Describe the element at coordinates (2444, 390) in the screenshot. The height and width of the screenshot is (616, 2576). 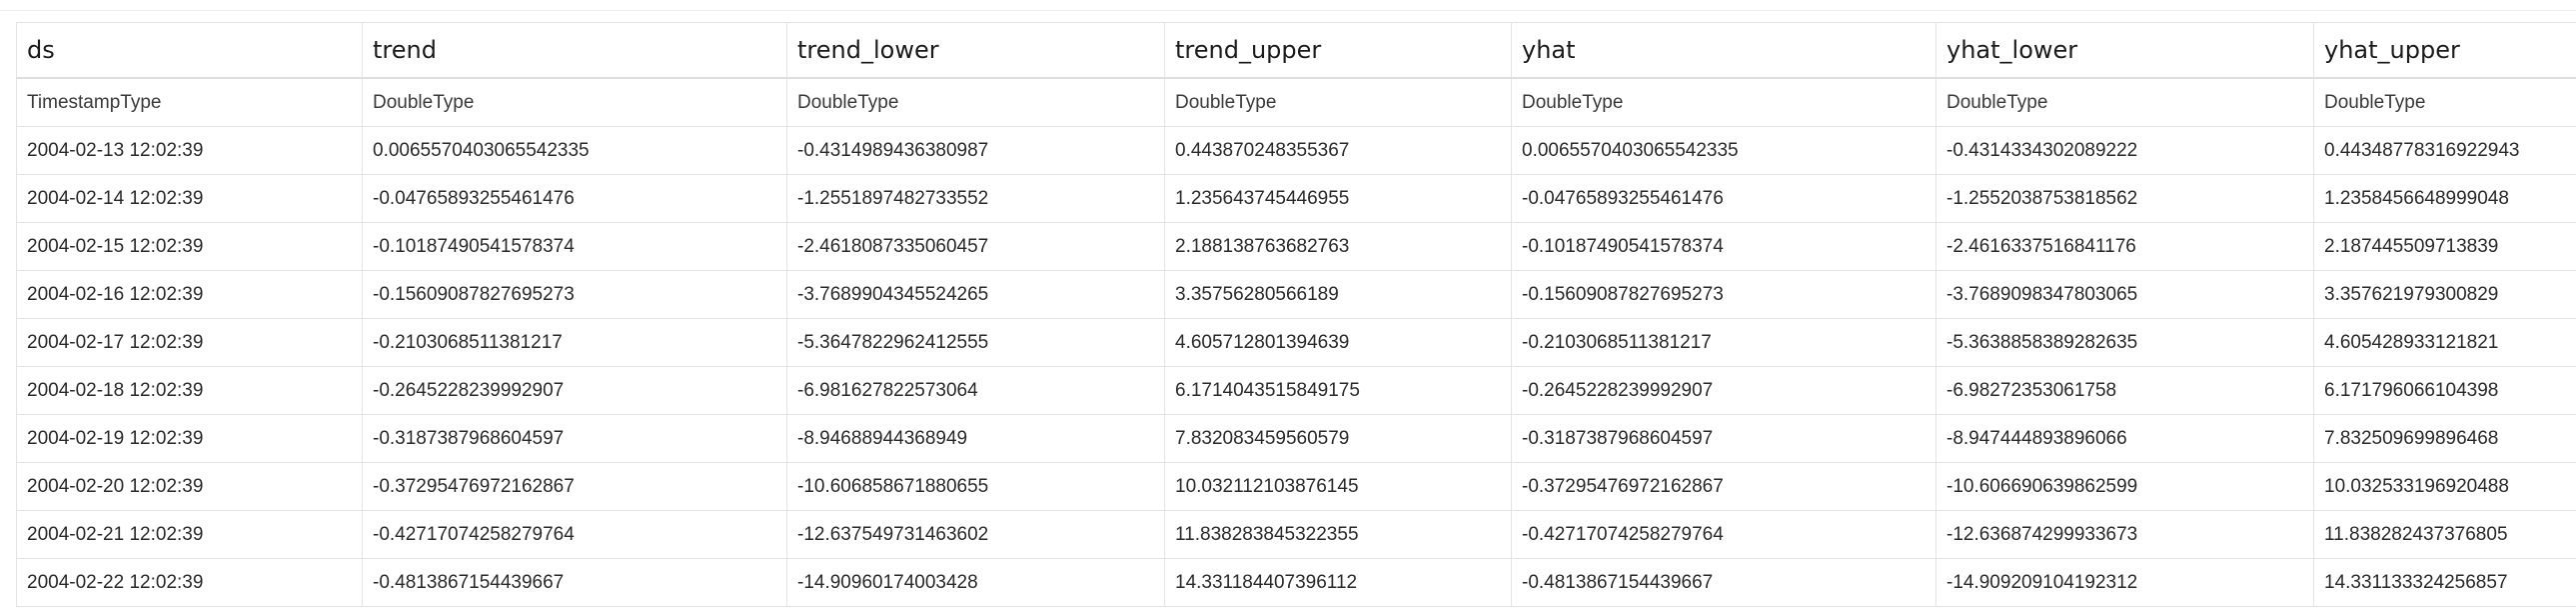
I see `cell-yhat-upper: 6.171796066104398` at that location.